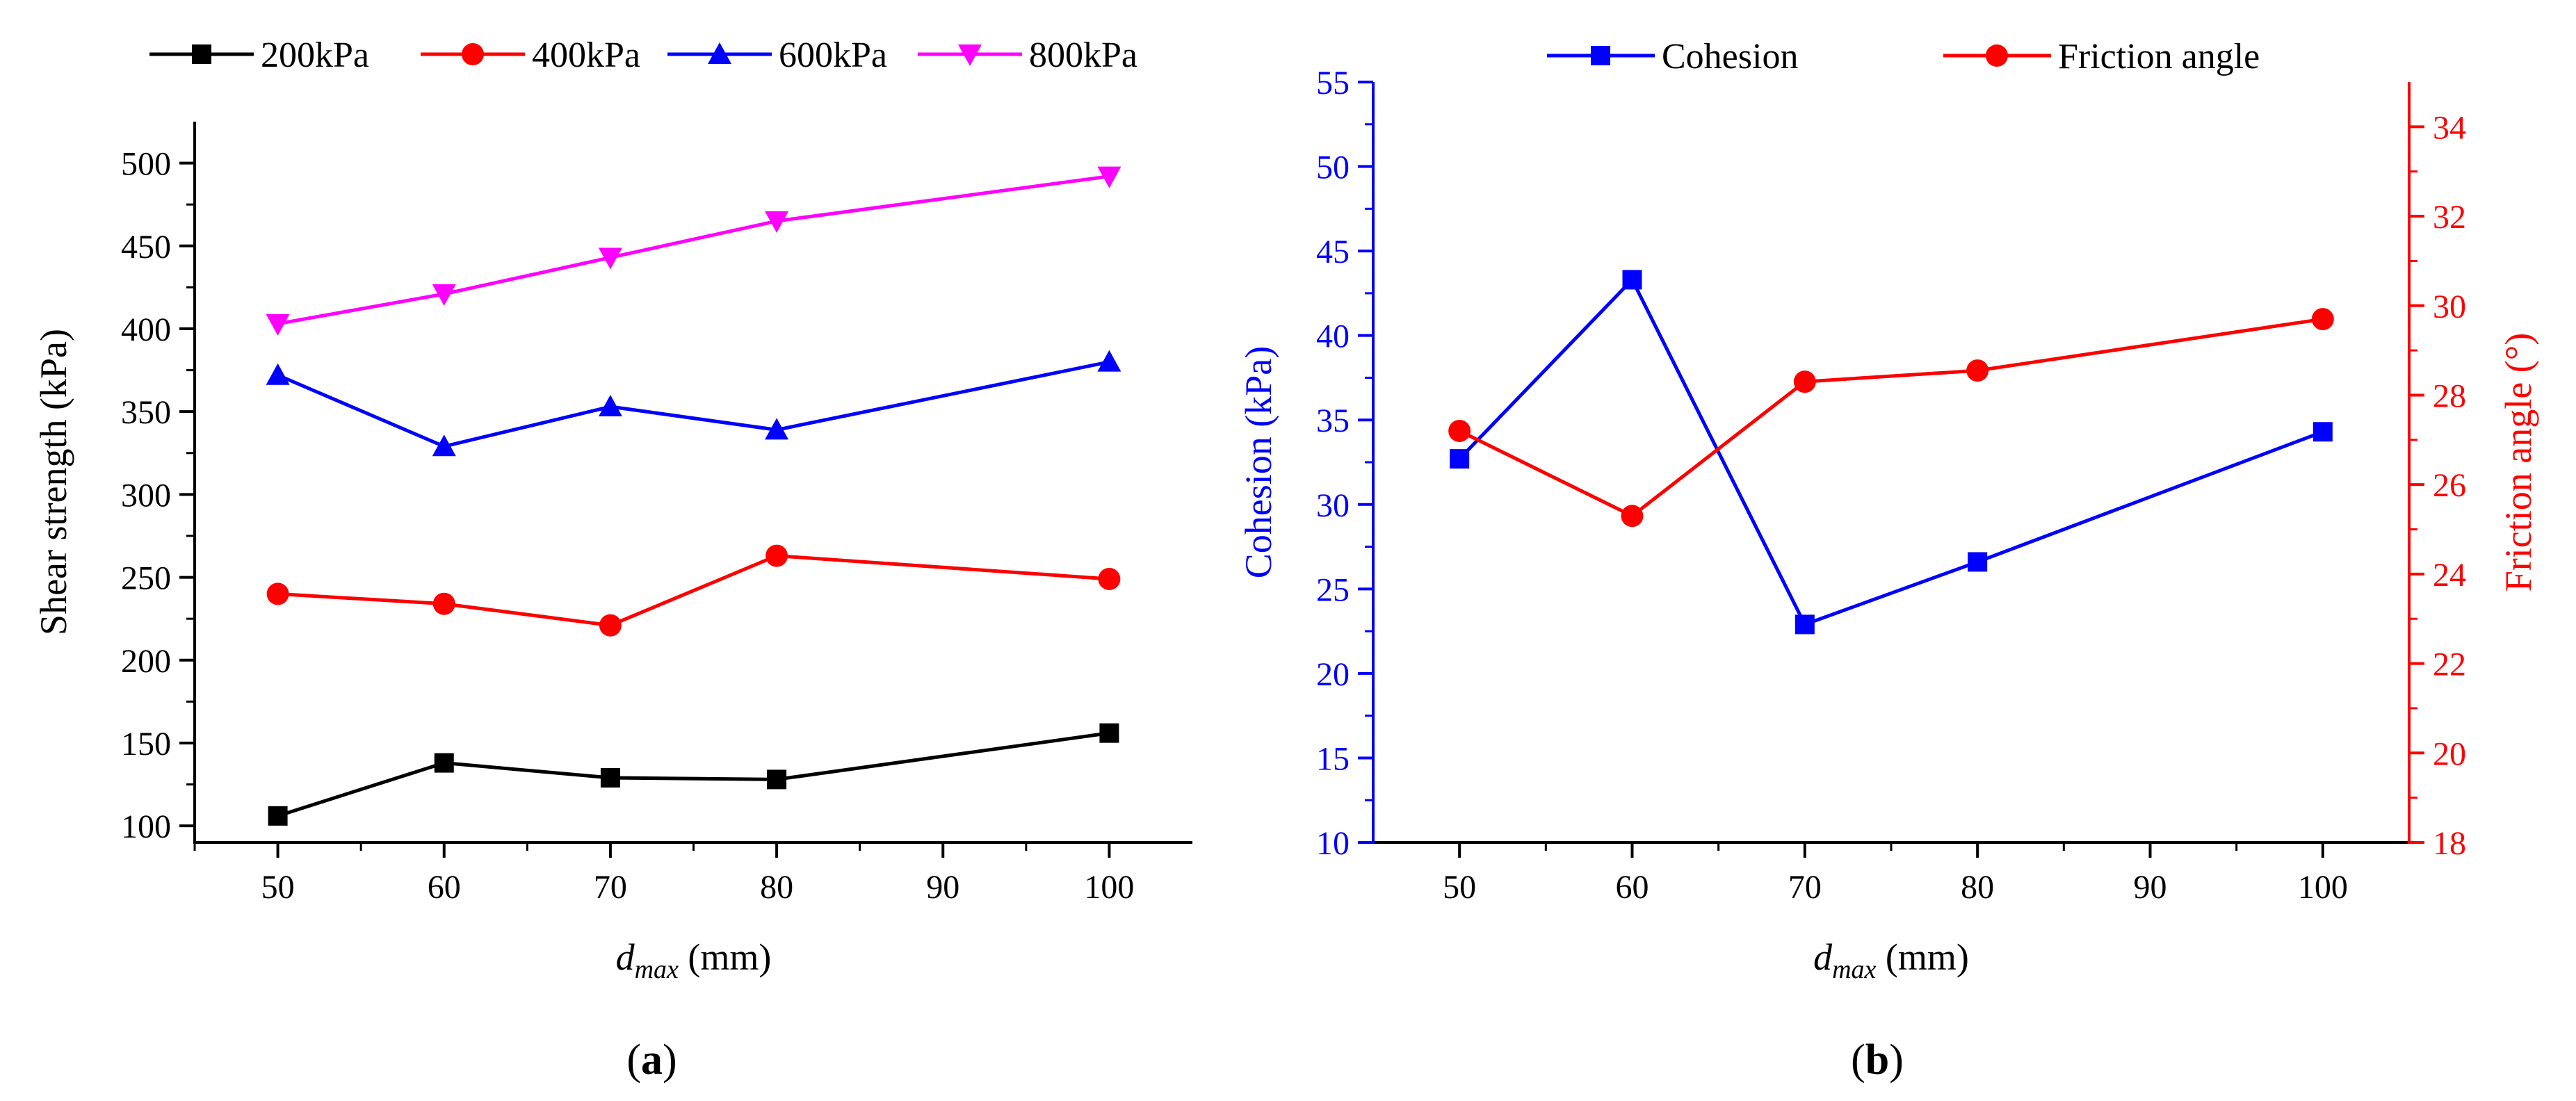  What do you see at coordinates (651, 1060) in the screenshot?
I see `panel-label-a: (a)` at bounding box center [651, 1060].